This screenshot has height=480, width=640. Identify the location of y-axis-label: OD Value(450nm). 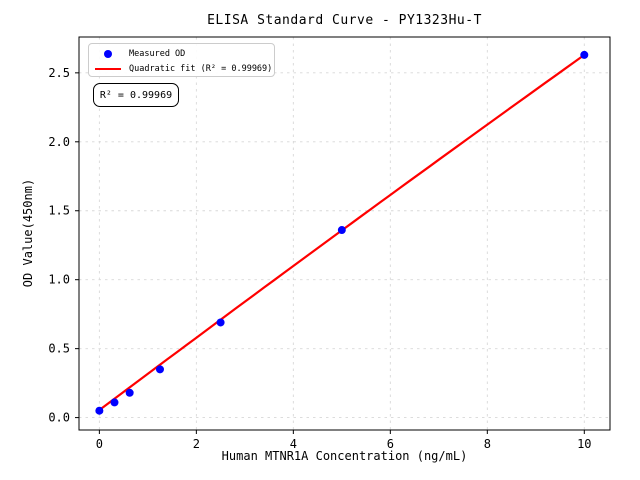
(28, 233).